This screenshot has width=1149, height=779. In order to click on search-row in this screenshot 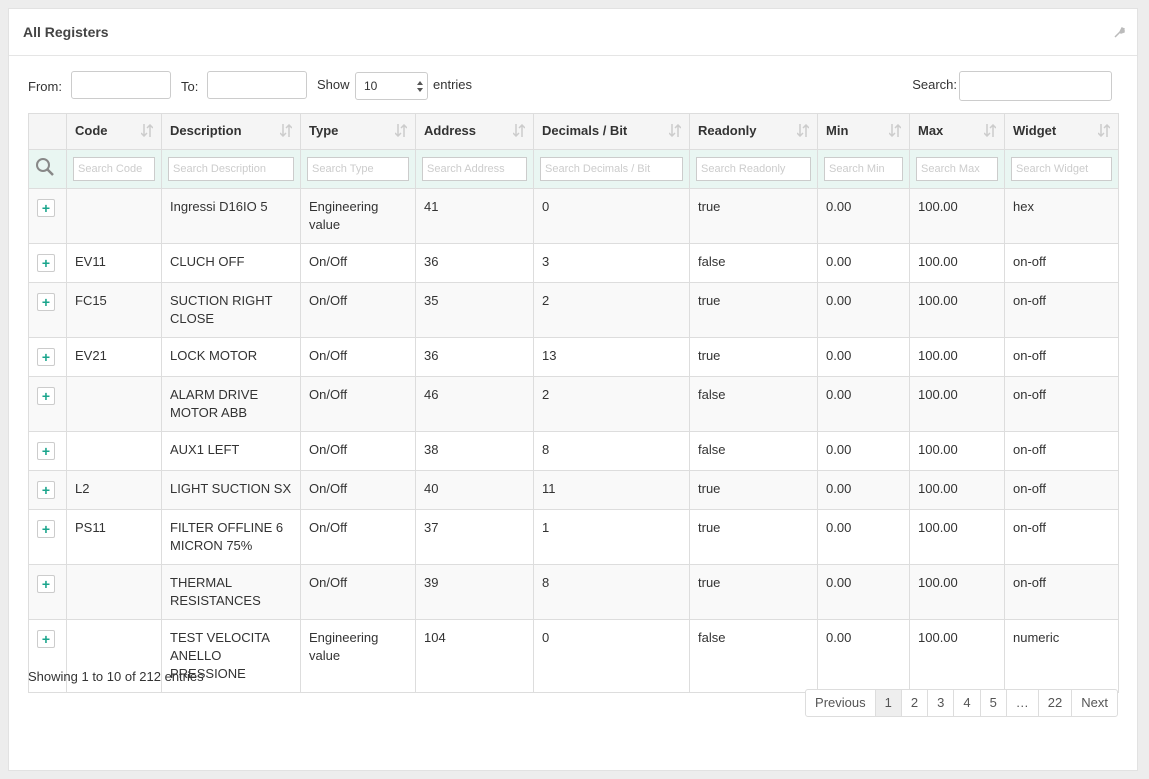, I will do `click(573, 169)`.